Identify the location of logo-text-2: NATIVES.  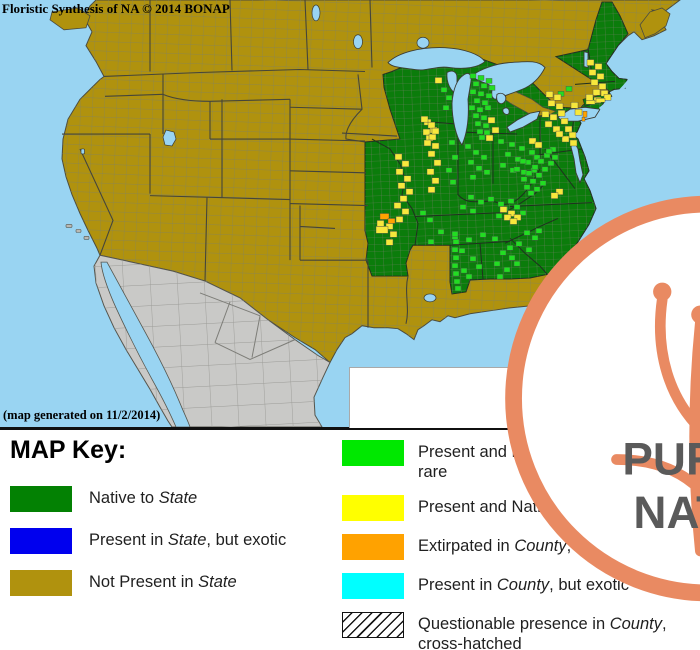
(666, 512).